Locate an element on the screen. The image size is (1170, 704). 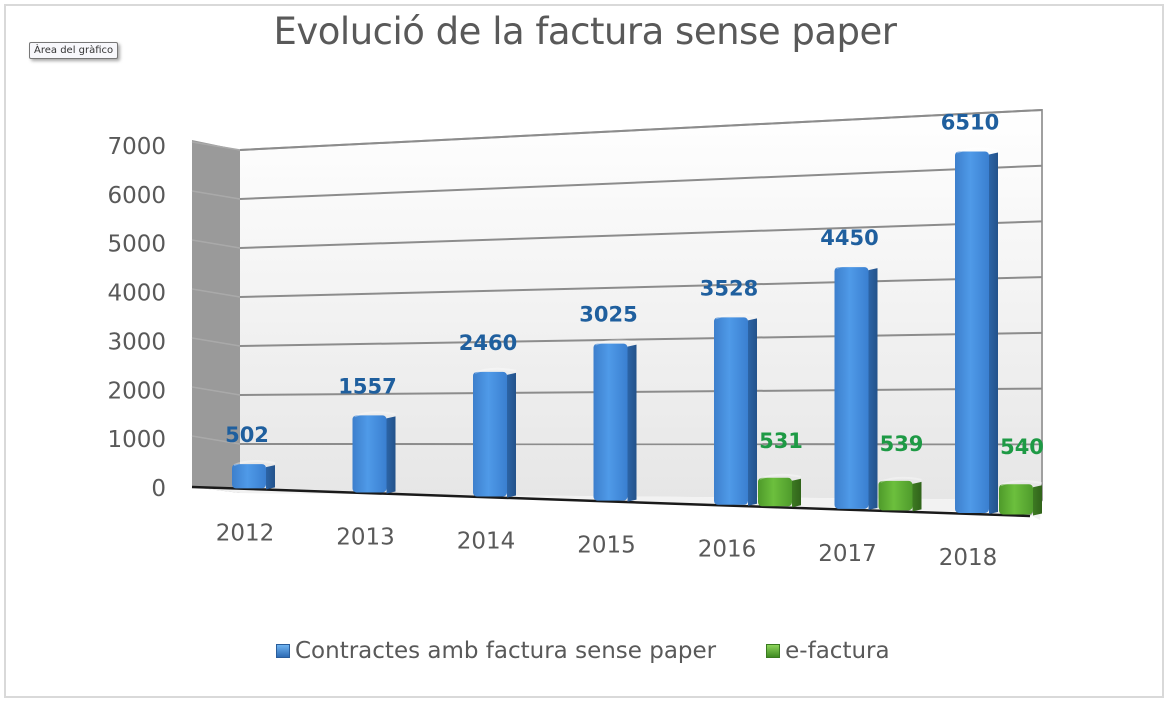
chart-title: Evolució de la factura sense paper is located at coordinates (585, 31).